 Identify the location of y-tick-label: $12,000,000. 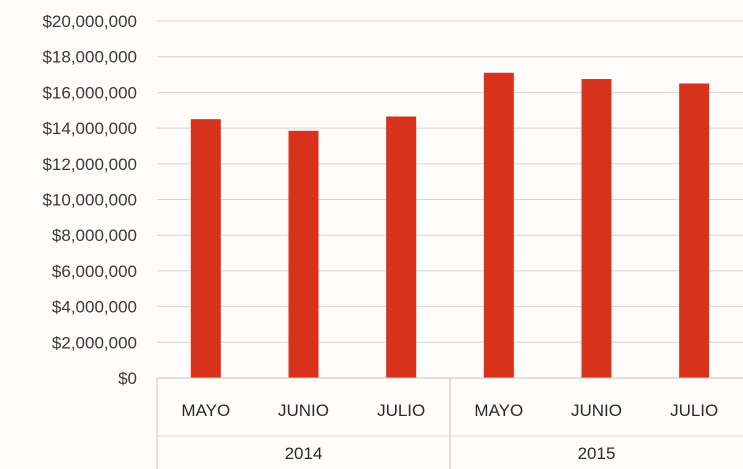
(89, 164).